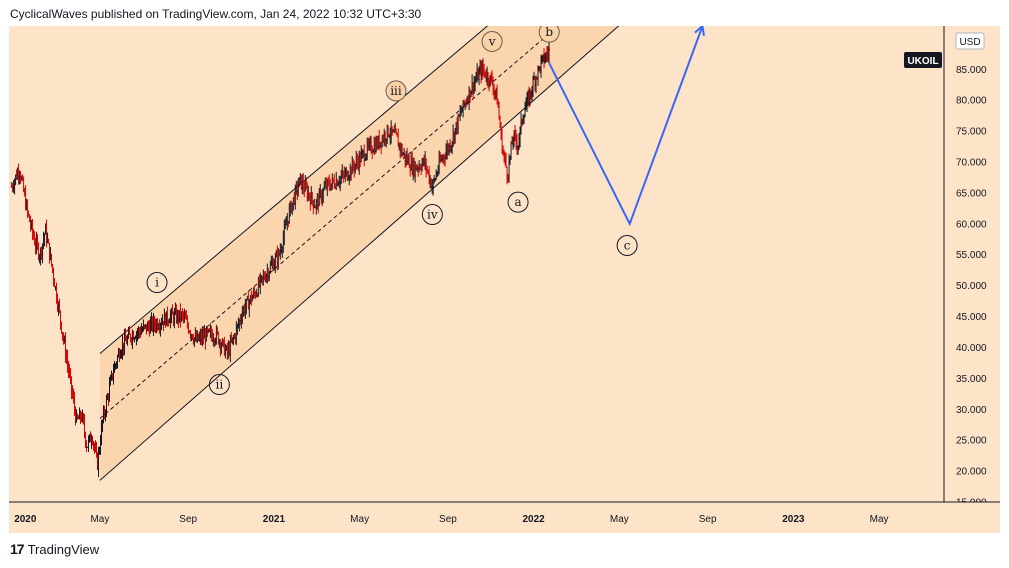  I want to click on symbol-badge-bg, so click(923, 60).